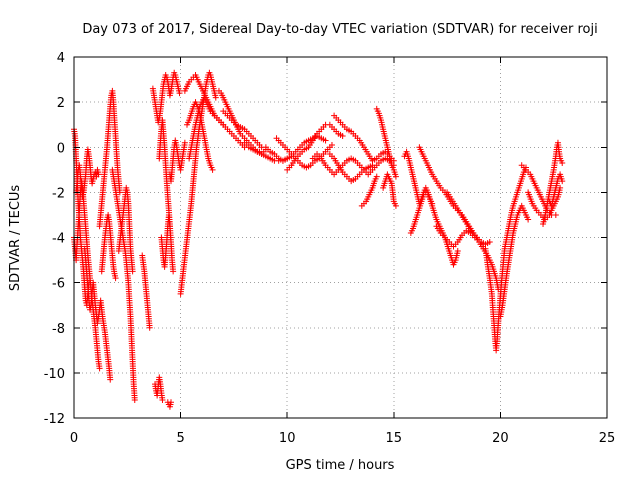 Image resolution: width=640 pixels, height=484 pixels. Describe the element at coordinates (165, 240) in the screenshot. I see `series-pass-m` at that location.